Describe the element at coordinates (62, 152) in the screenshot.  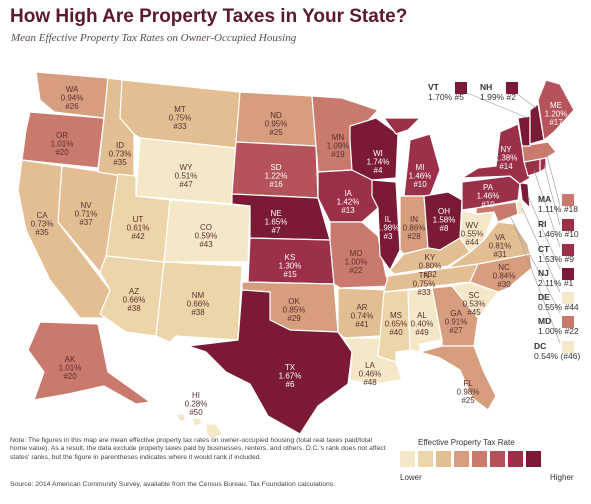
I see `state-label-OR: #20` at that location.